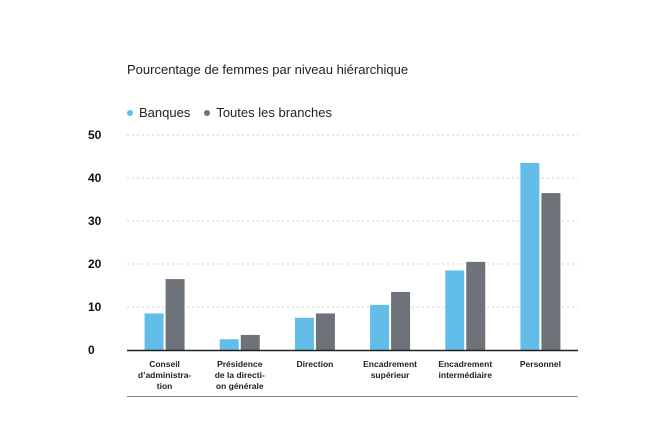 The image size is (660, 445). Describe the element at coordinates (130, 112) in the screenshot. I see `legend-swatch-banques` at that location.